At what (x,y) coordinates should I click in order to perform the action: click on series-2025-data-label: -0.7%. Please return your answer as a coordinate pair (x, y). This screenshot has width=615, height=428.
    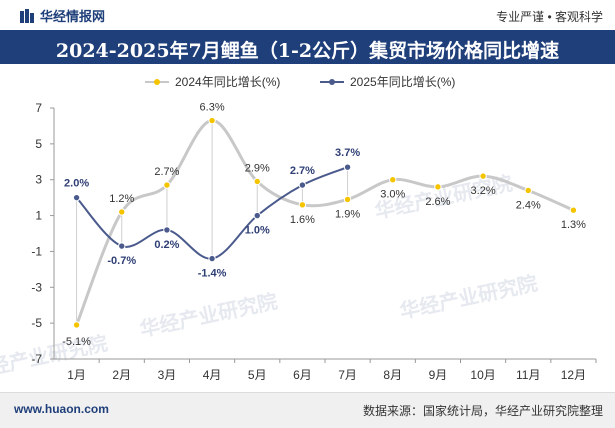
    Looking at the image, I should click on (121, 261).